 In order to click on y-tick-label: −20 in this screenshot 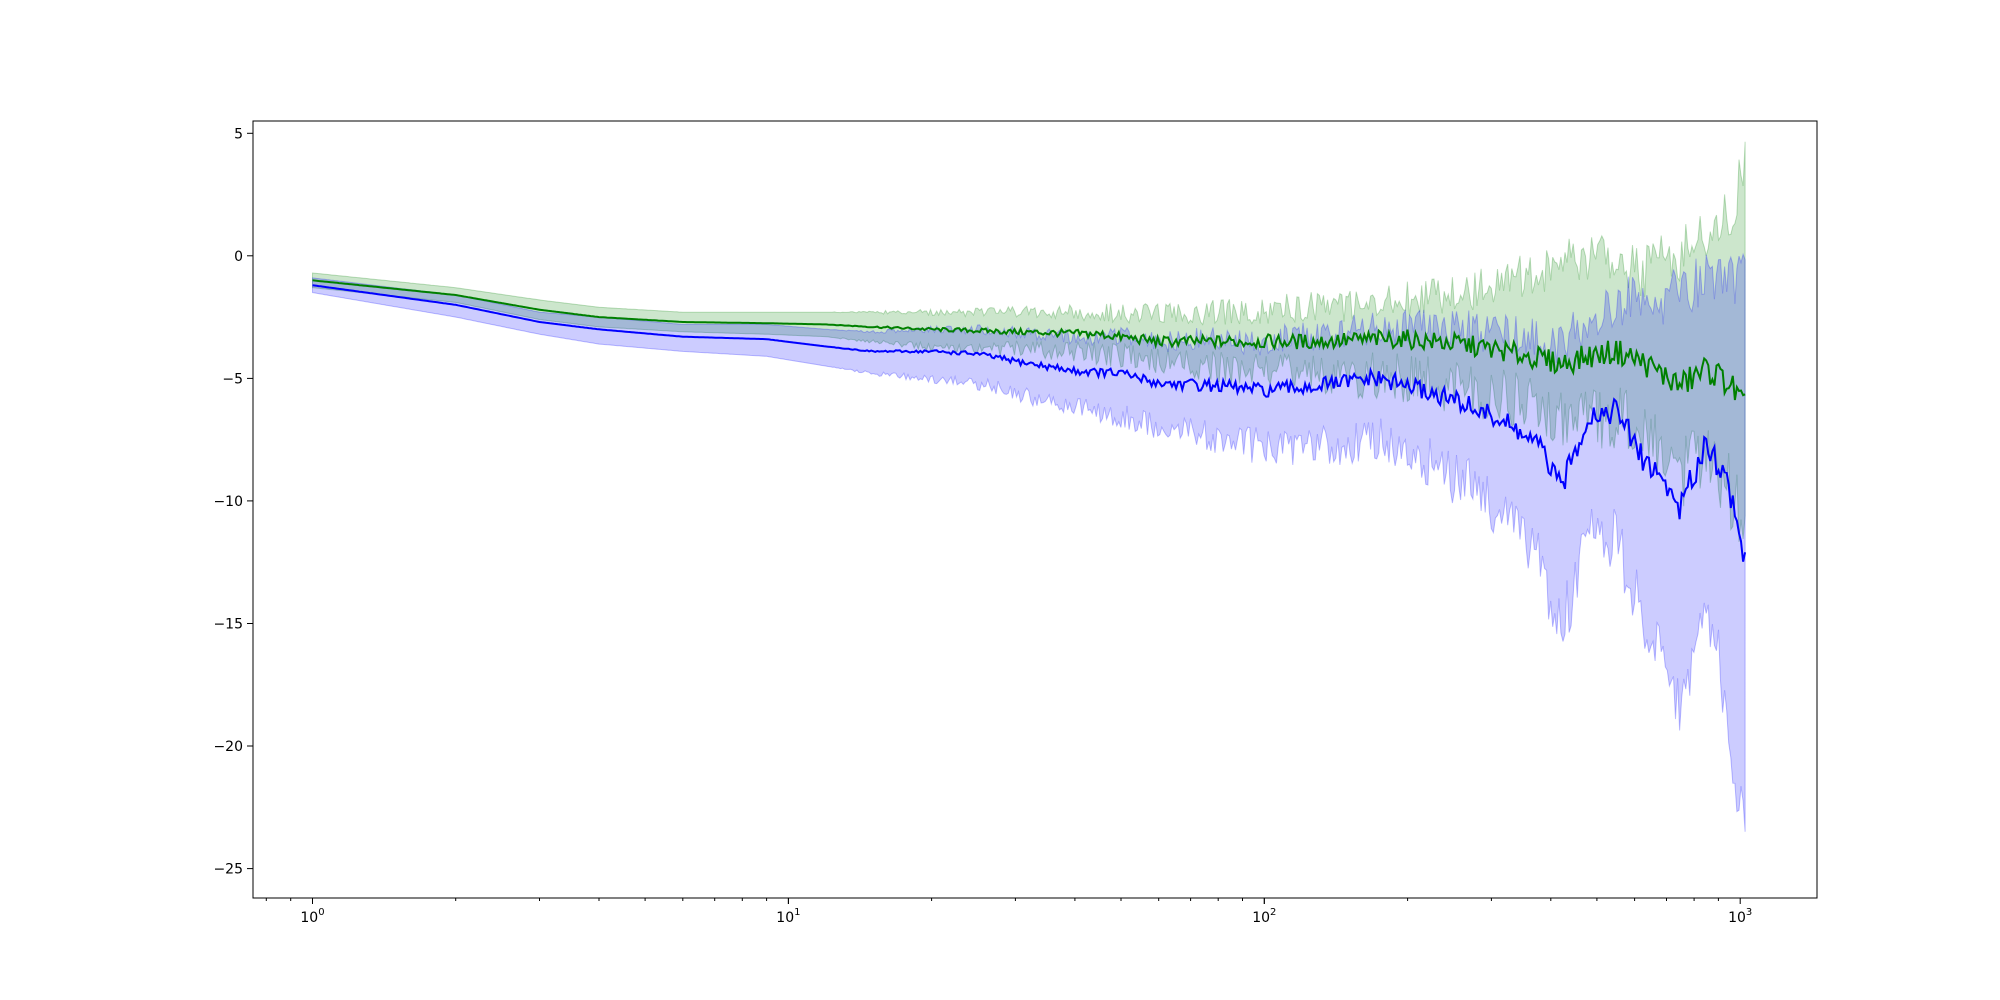, I will do `click(228, 747)`.